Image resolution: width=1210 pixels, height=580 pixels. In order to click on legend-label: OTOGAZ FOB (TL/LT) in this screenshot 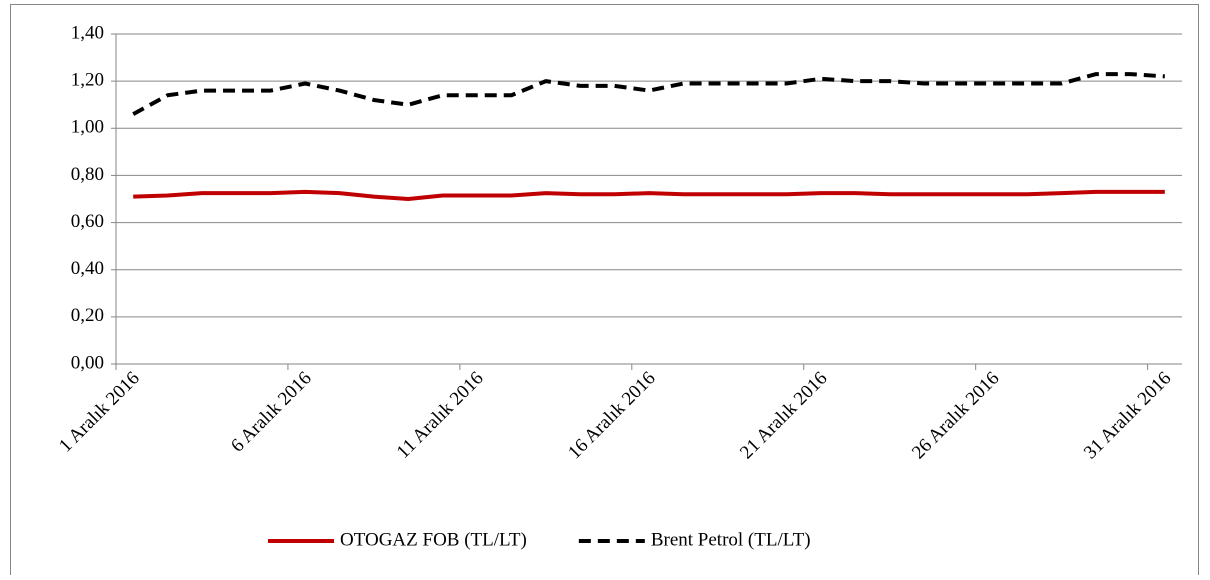, I will do `click(433, 539)`.